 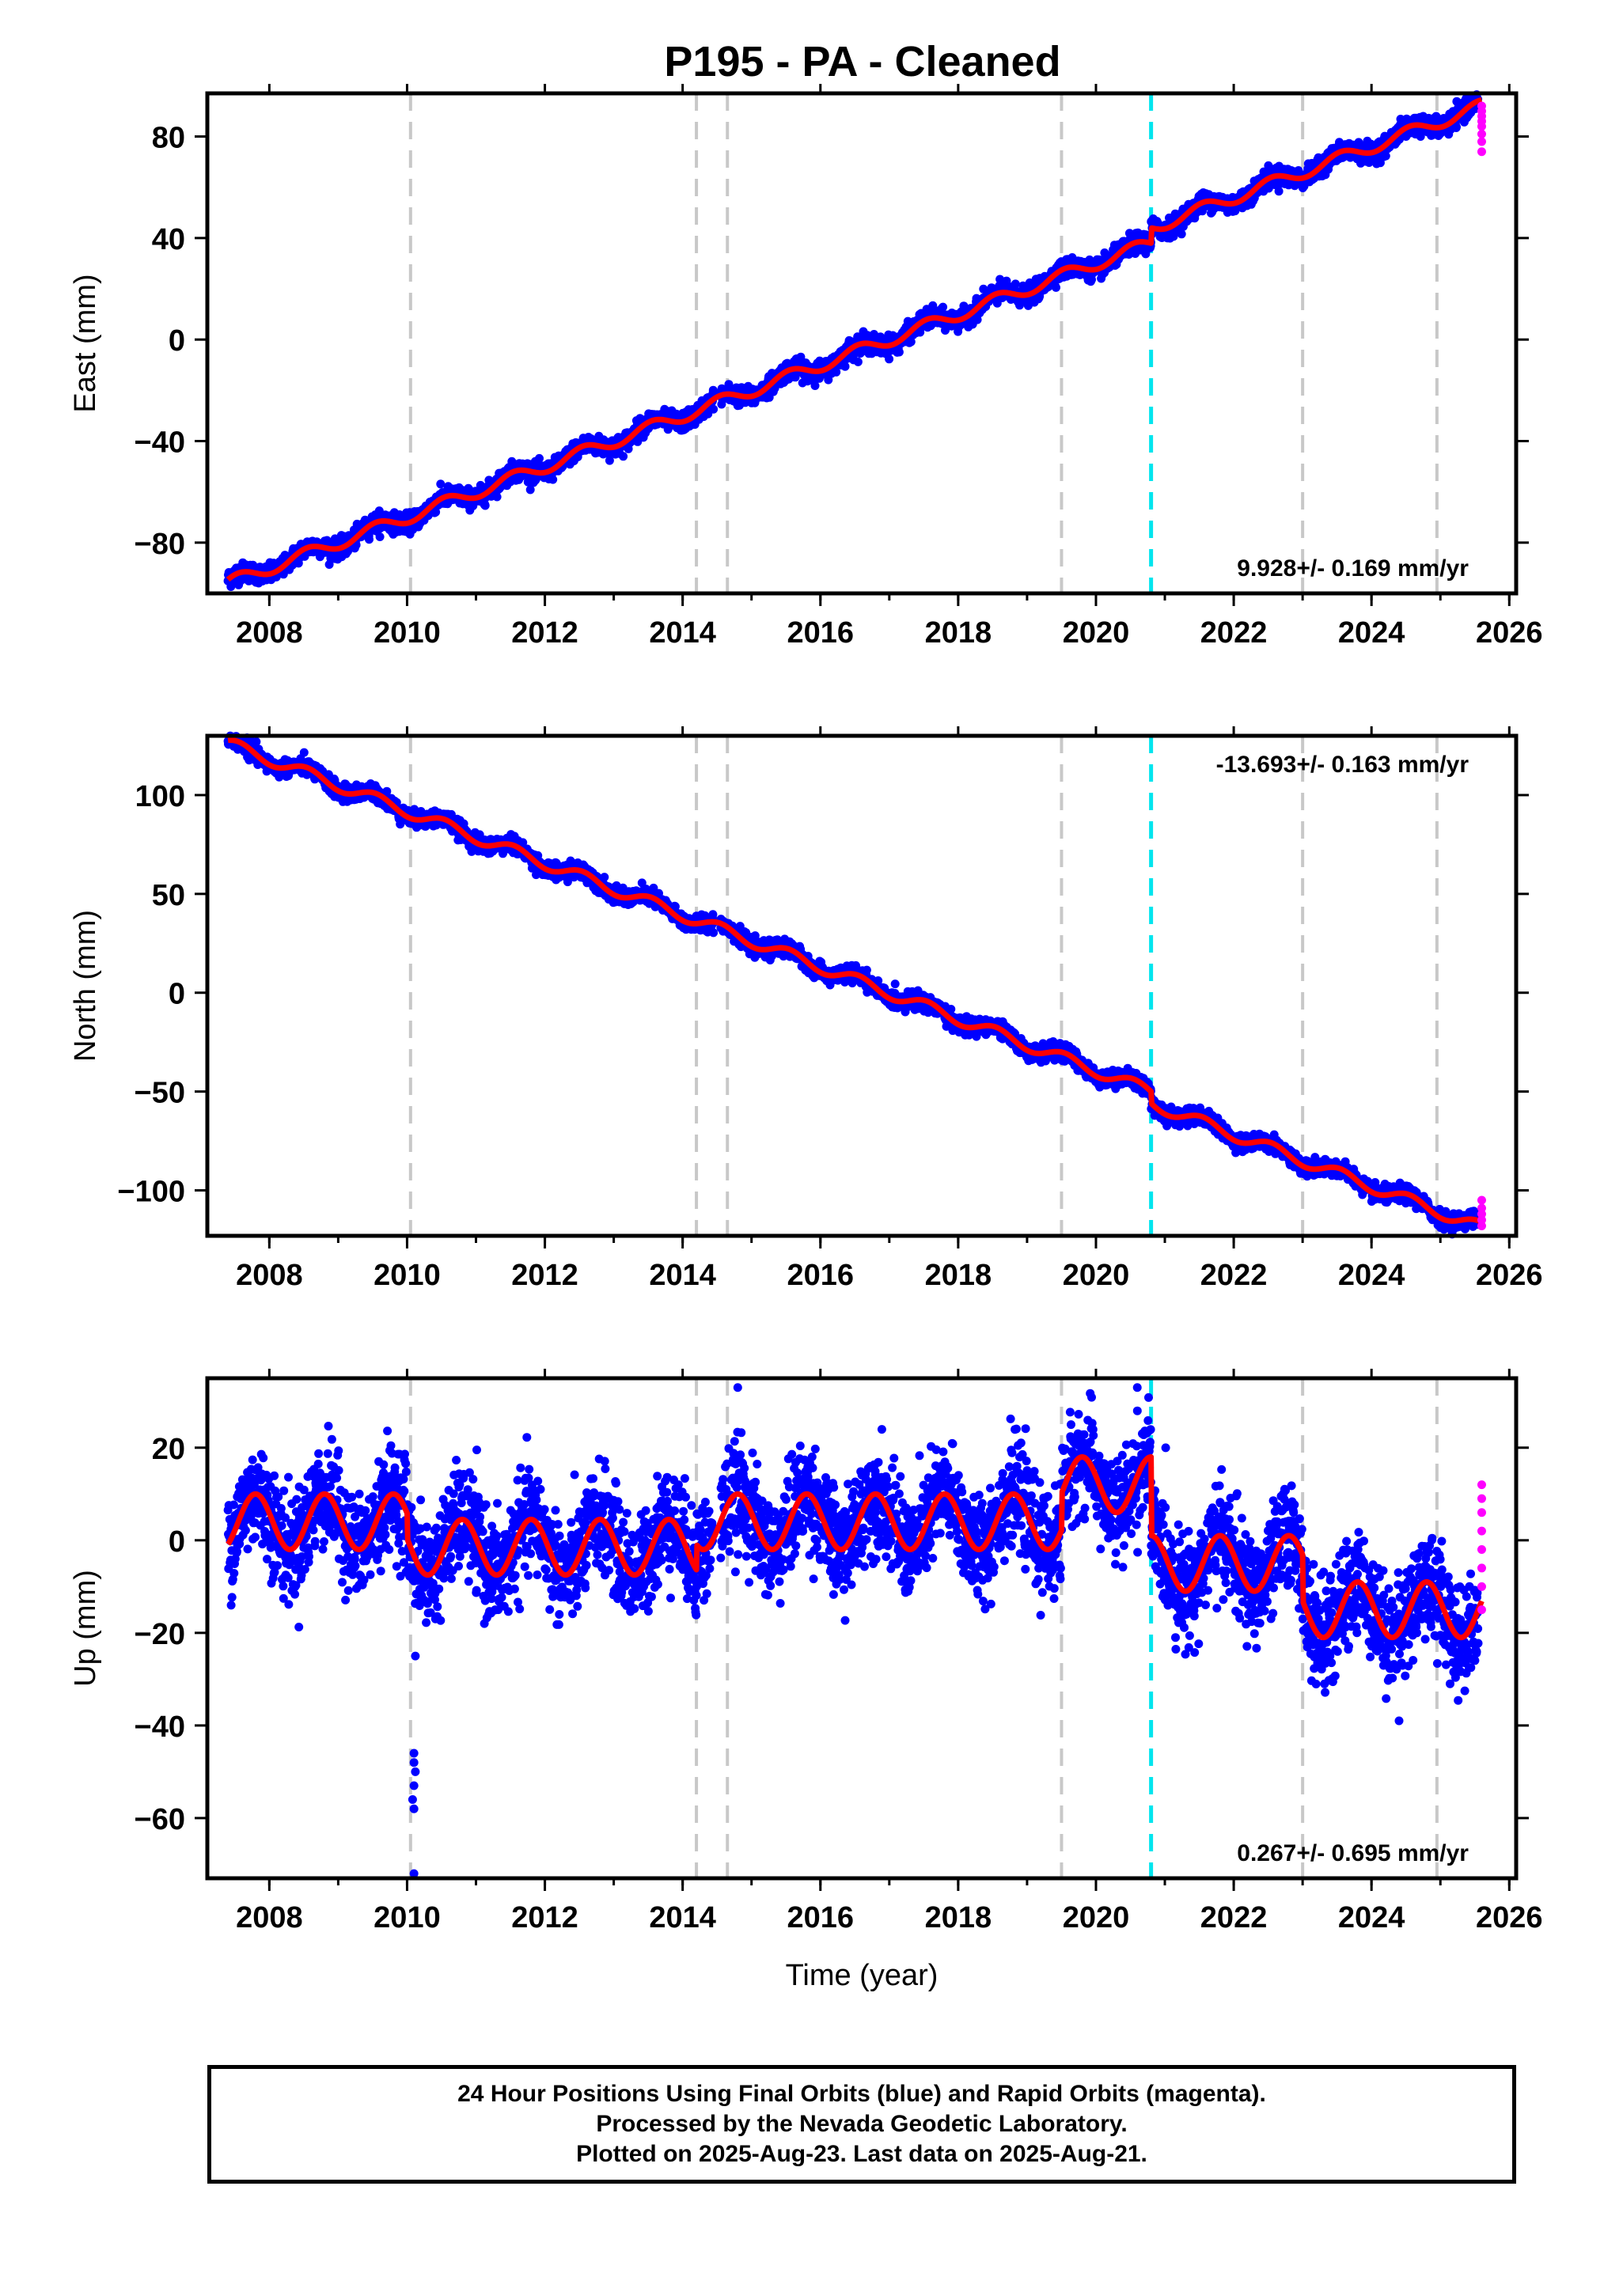 I want to click on x-tick-label: 2018, so click(x=958, y=633).